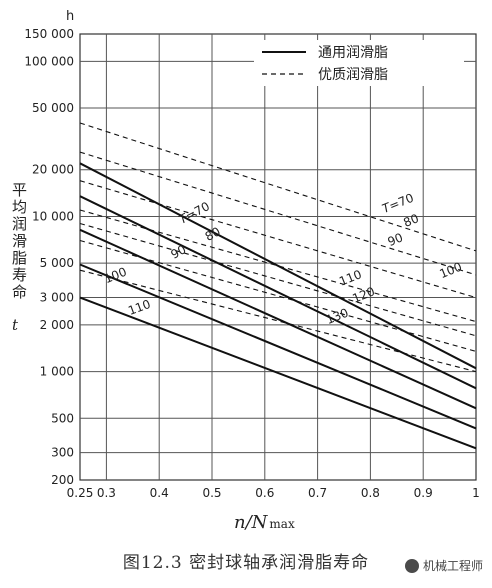 This screenshot has height=588, width=492. I want to click on y-tick-label: 300, so click(62, 453).